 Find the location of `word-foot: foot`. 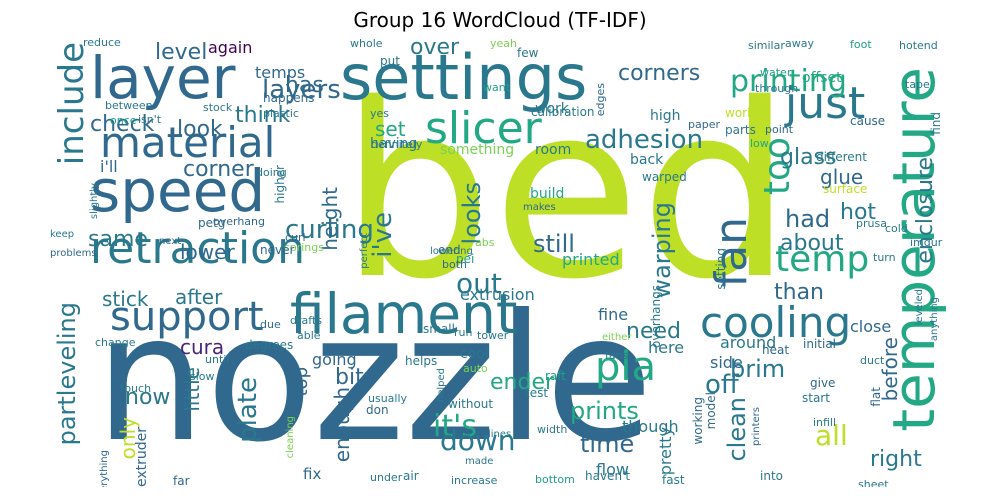

word-foot: foot is located at coordinates (861, 44).